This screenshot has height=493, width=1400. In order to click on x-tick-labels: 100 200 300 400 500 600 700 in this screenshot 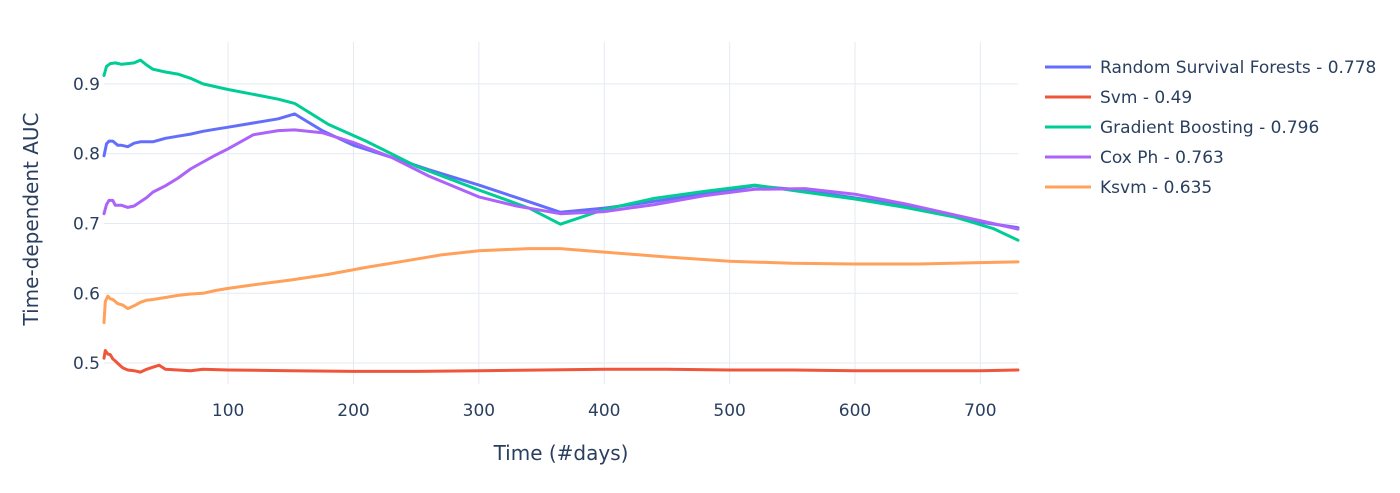, I will do `click(604, 411)`.